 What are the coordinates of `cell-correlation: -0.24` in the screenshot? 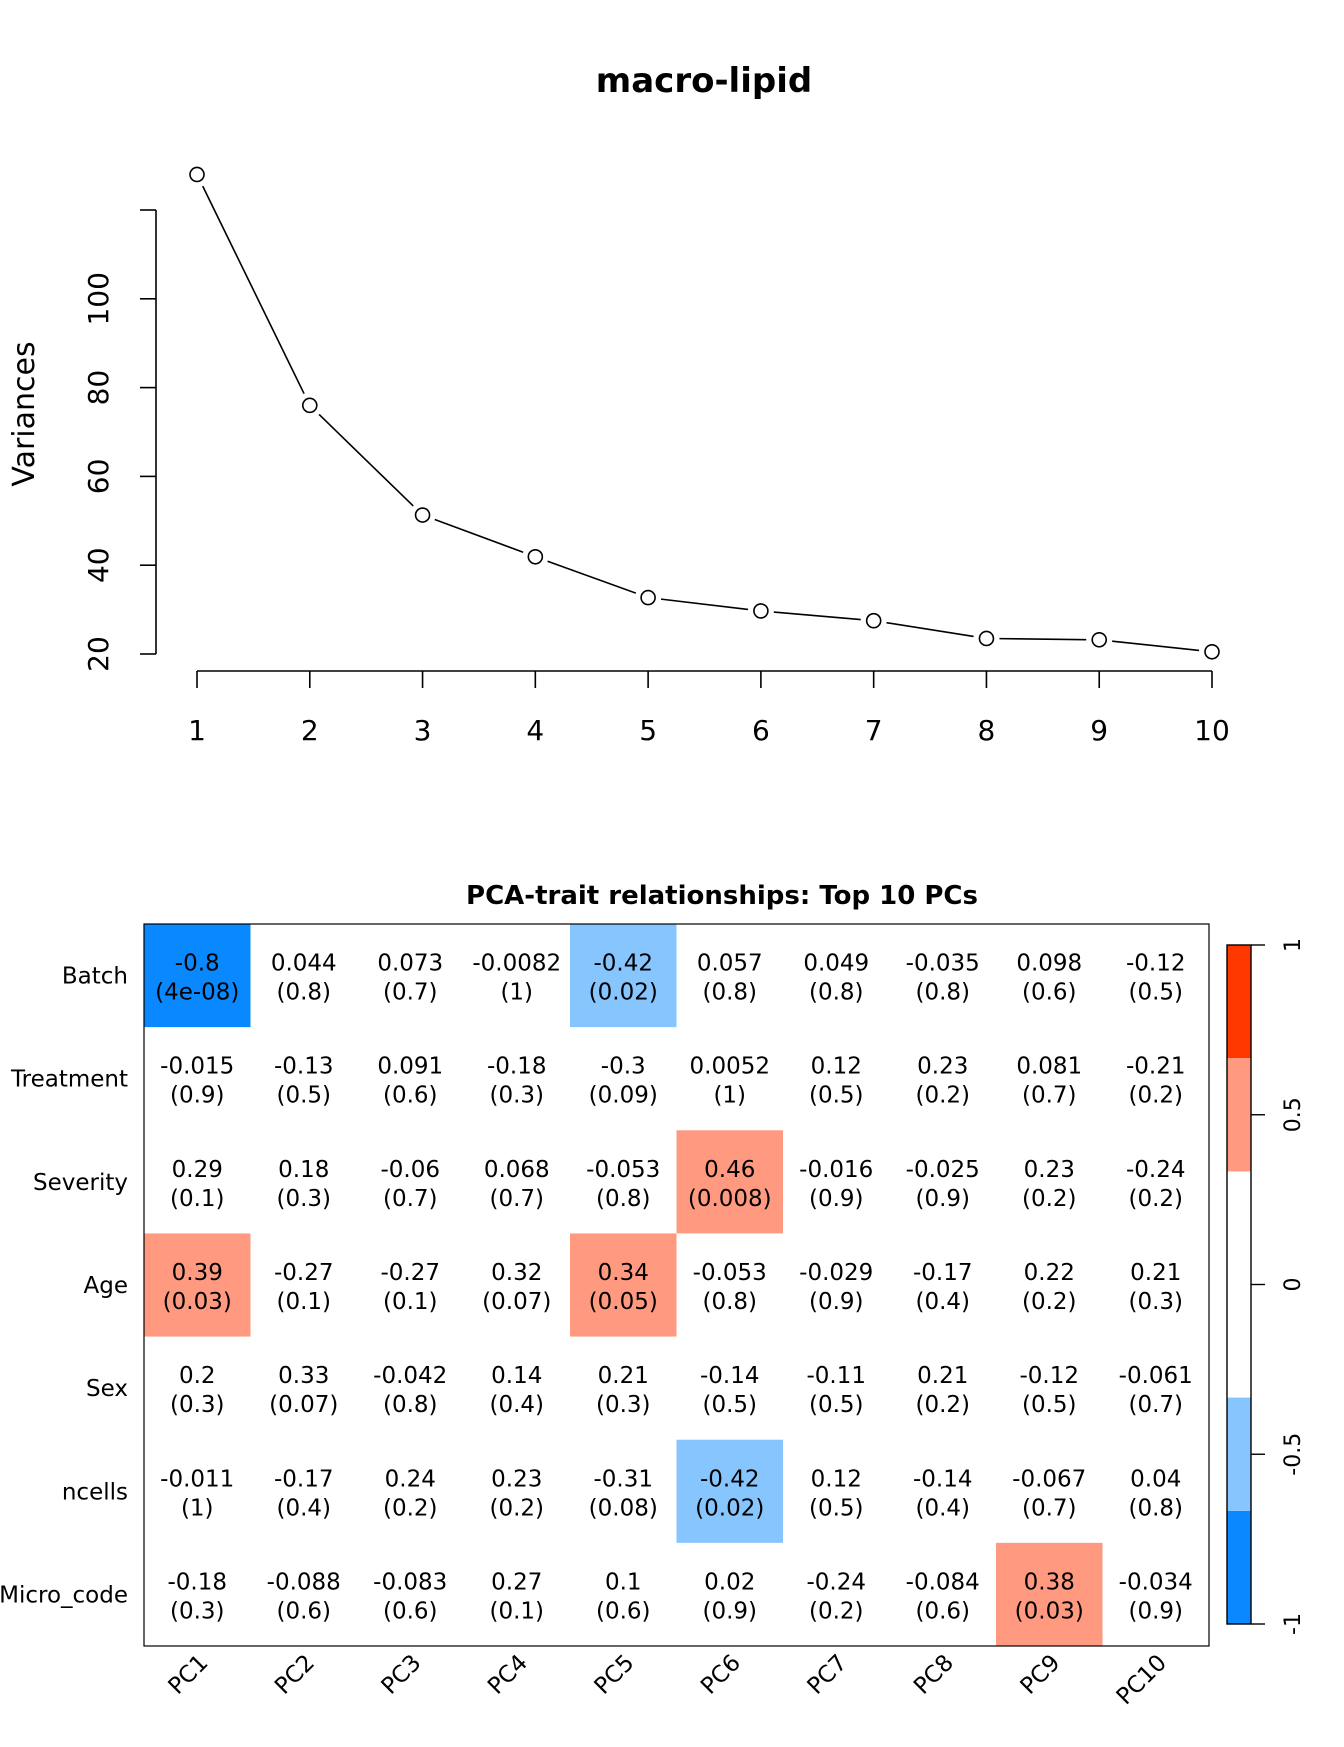 It's located at (836, 1582).